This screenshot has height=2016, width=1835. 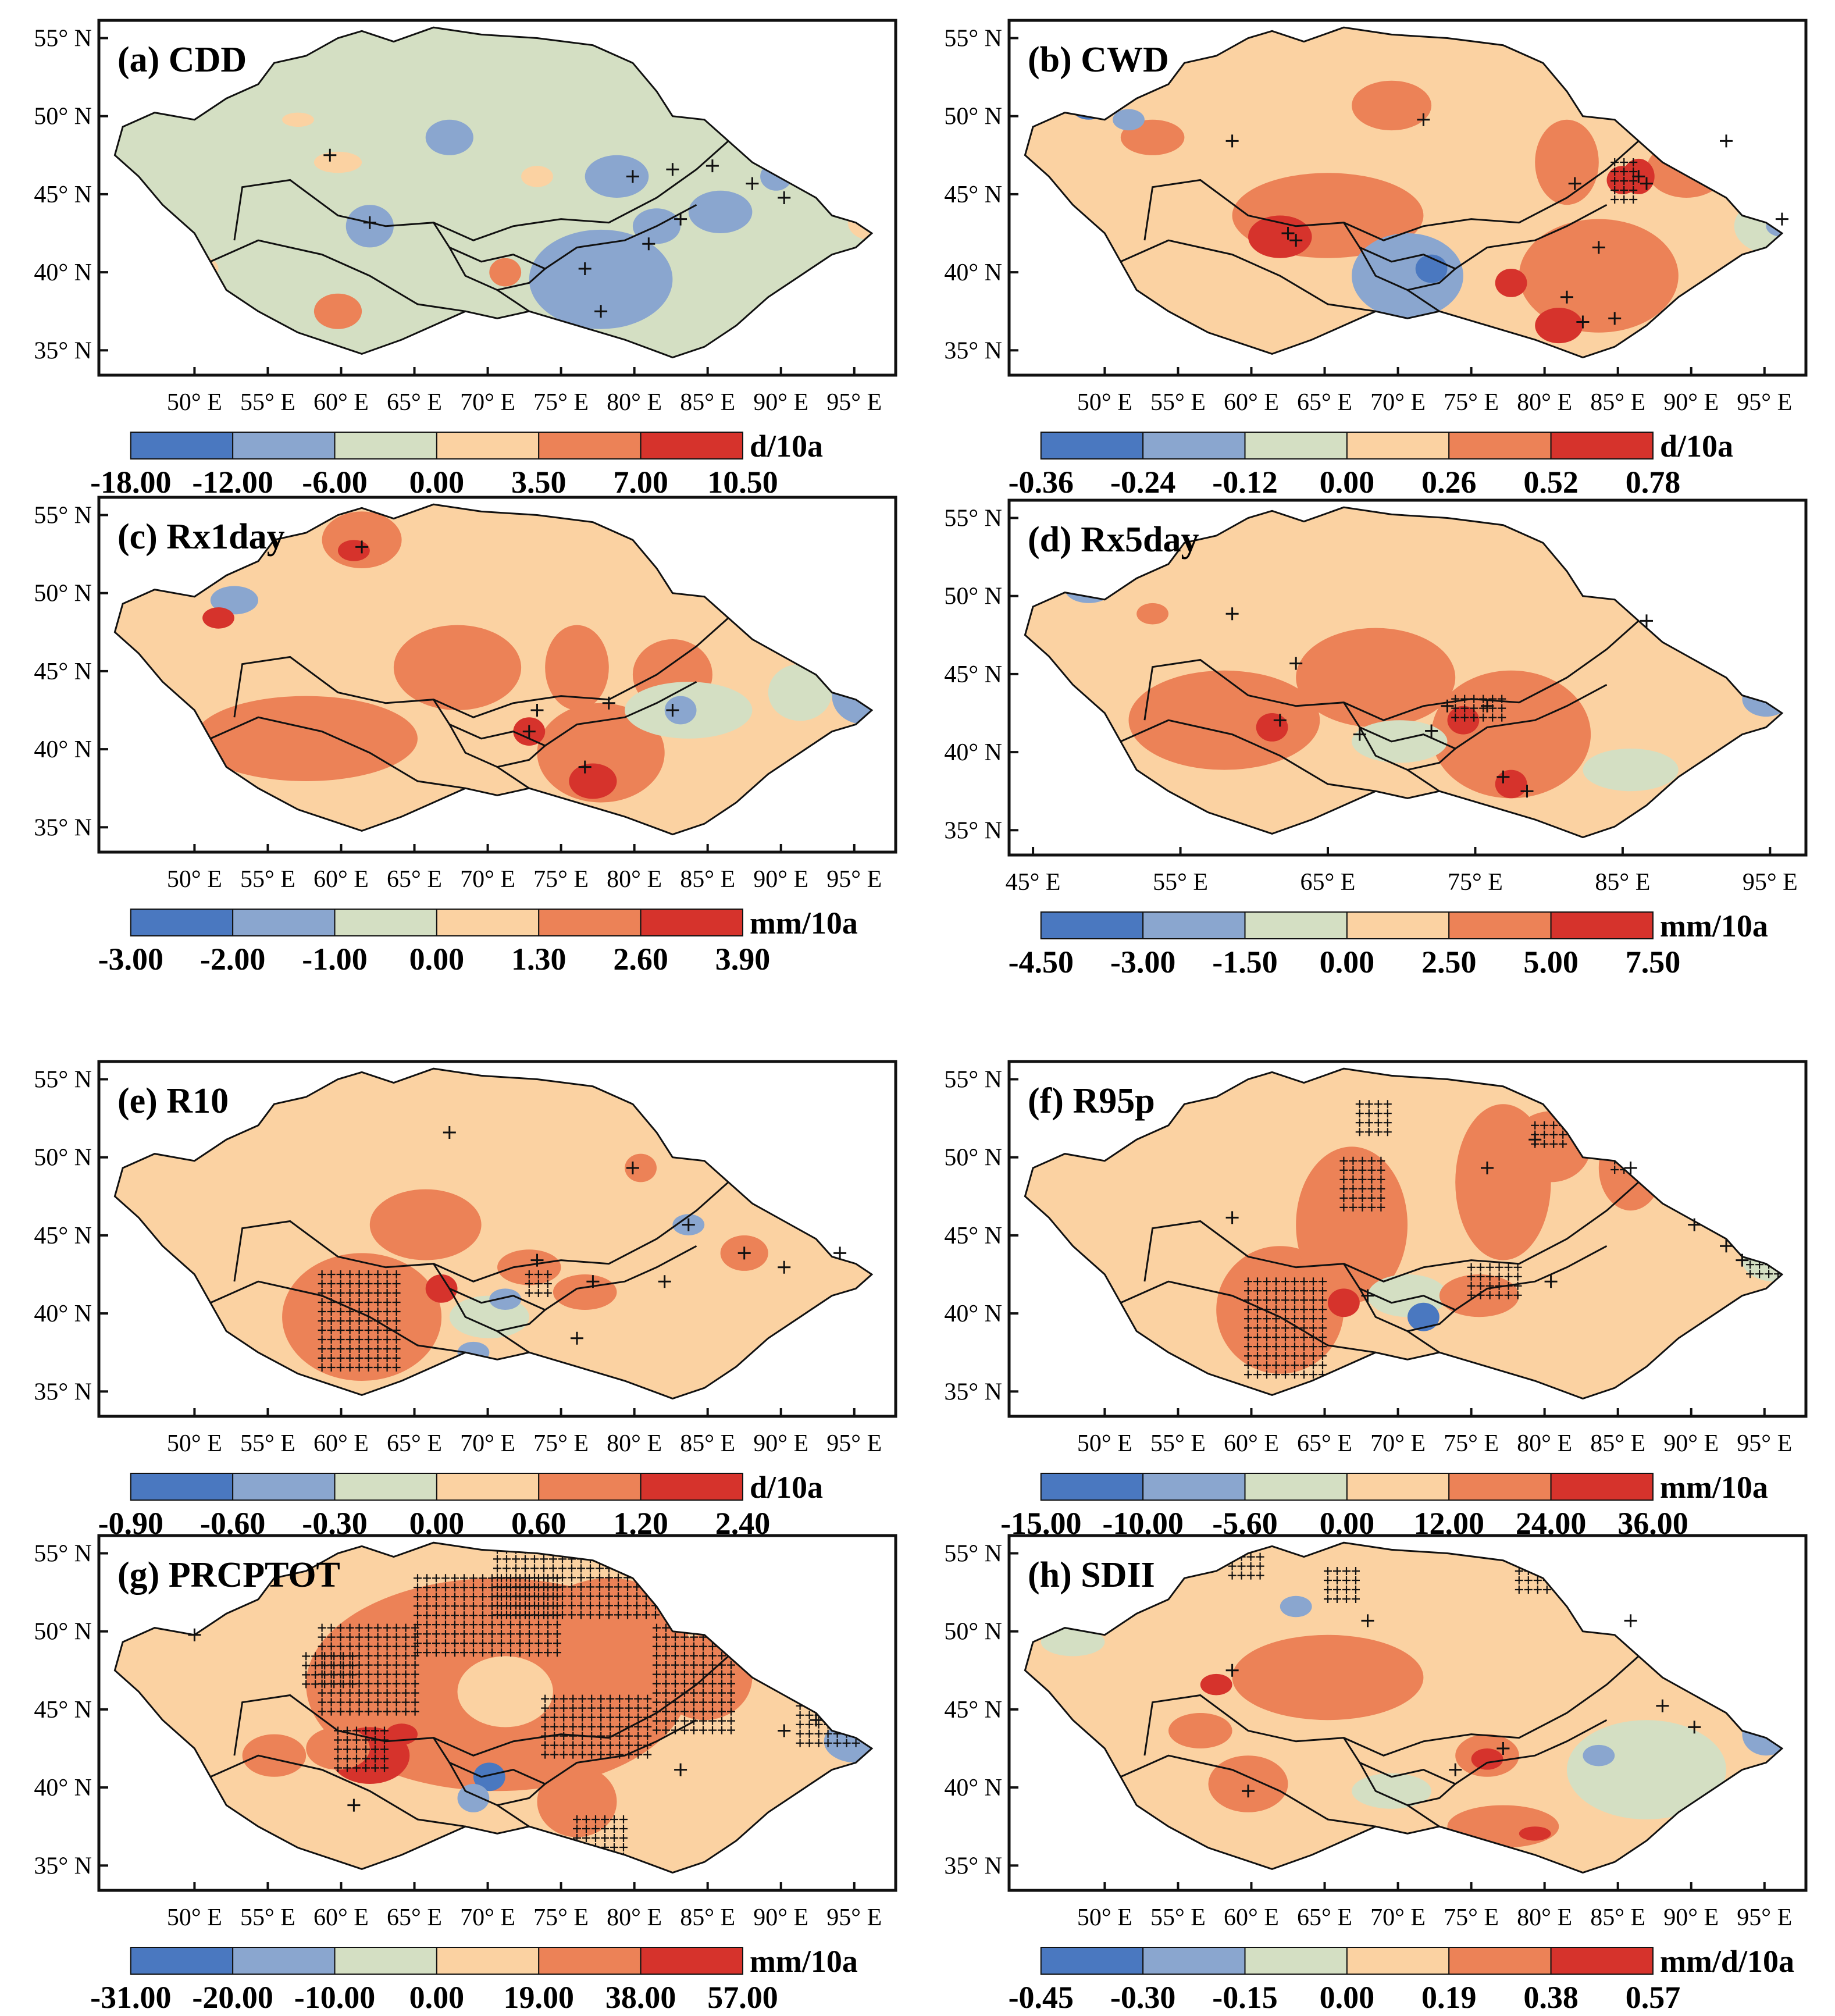 I want to click on colorbar-label: 57.00, so click(x=742, y=1998).